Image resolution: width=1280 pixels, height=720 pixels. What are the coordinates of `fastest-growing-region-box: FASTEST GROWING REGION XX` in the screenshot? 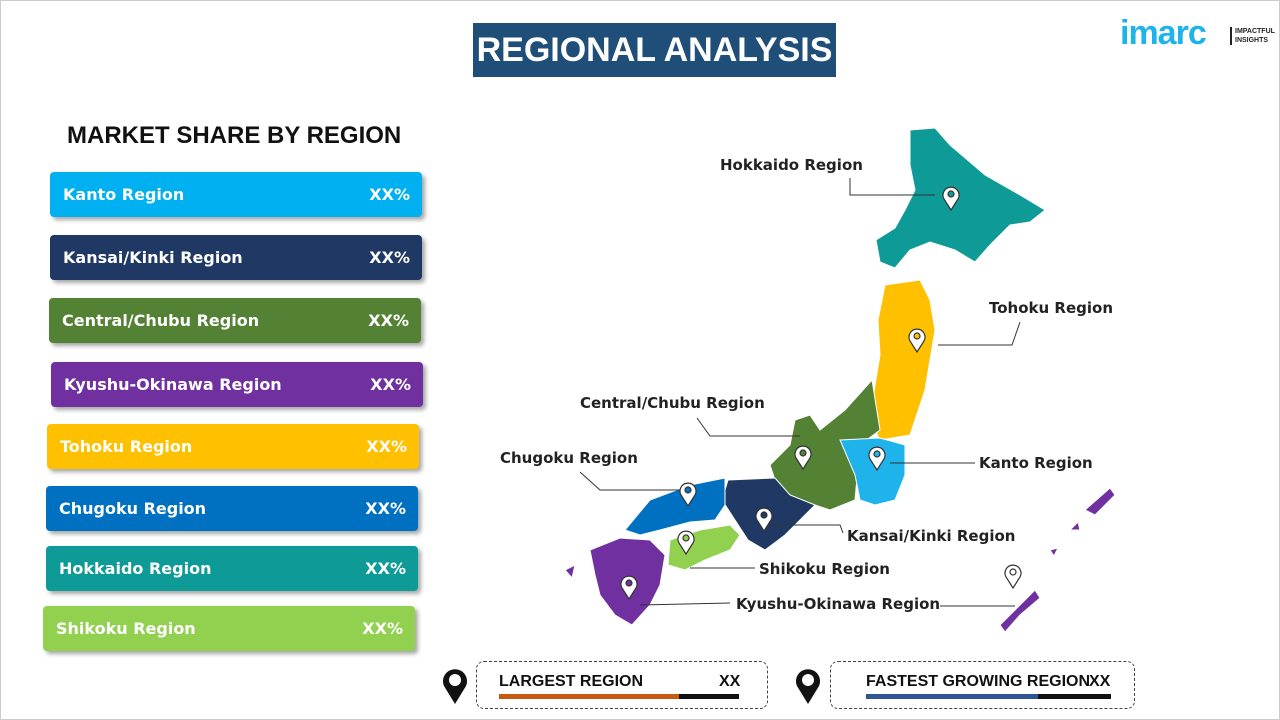 It's located at (982, 685).